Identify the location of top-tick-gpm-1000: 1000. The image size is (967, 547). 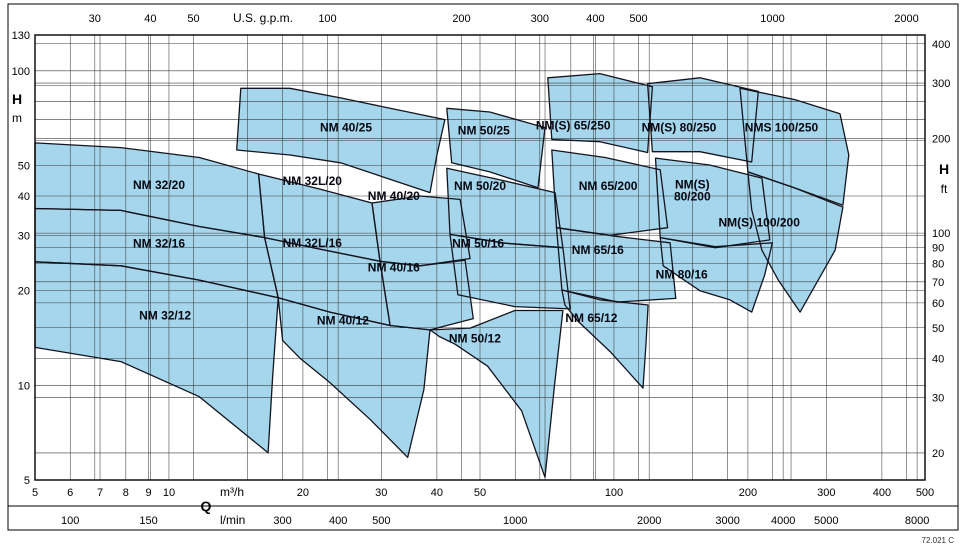
(772, 19).